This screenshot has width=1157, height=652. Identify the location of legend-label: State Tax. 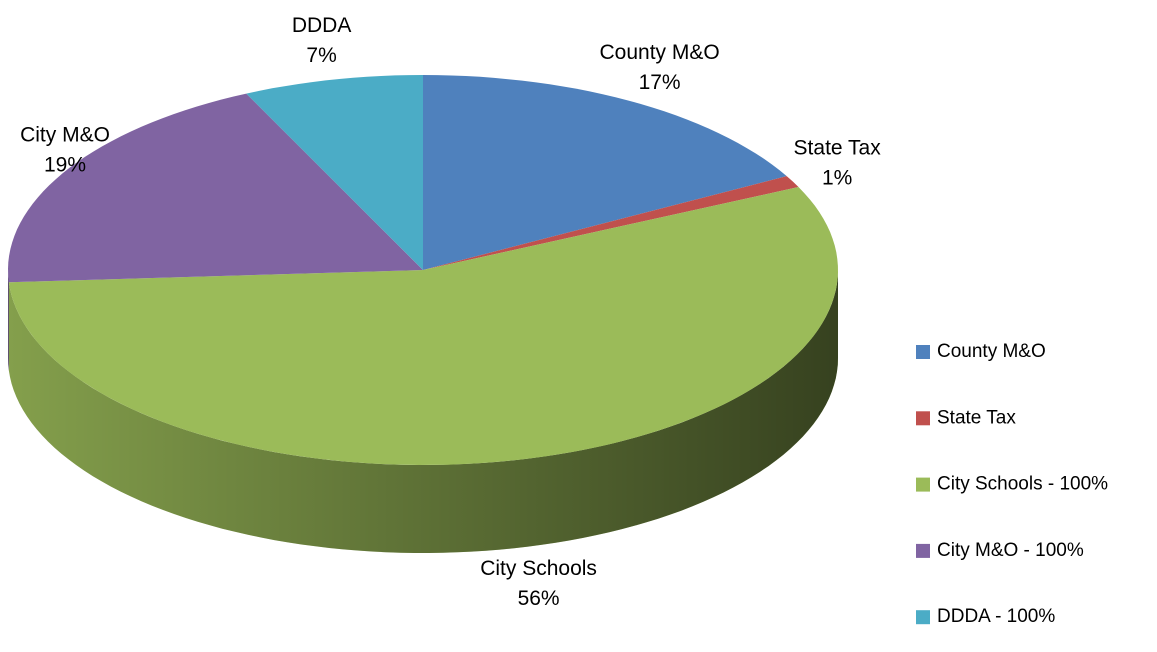
(976, 417).